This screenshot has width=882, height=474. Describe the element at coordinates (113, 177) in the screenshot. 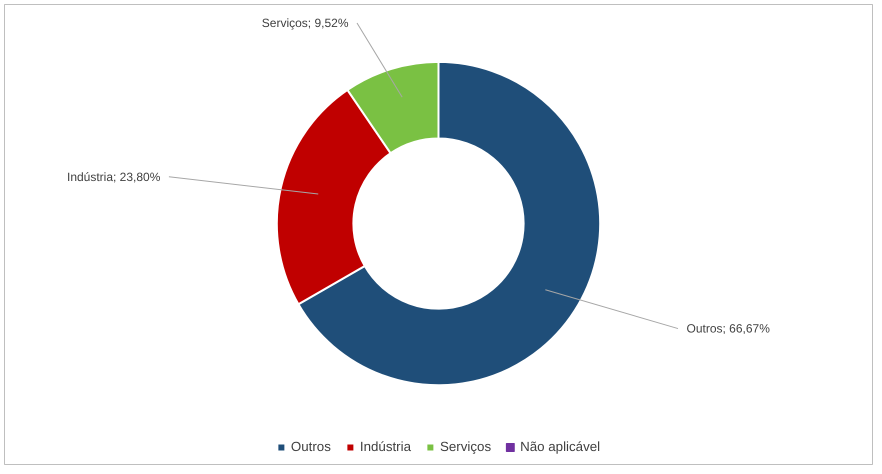

I see `data-label: Indústria; 23,80%` at that location.